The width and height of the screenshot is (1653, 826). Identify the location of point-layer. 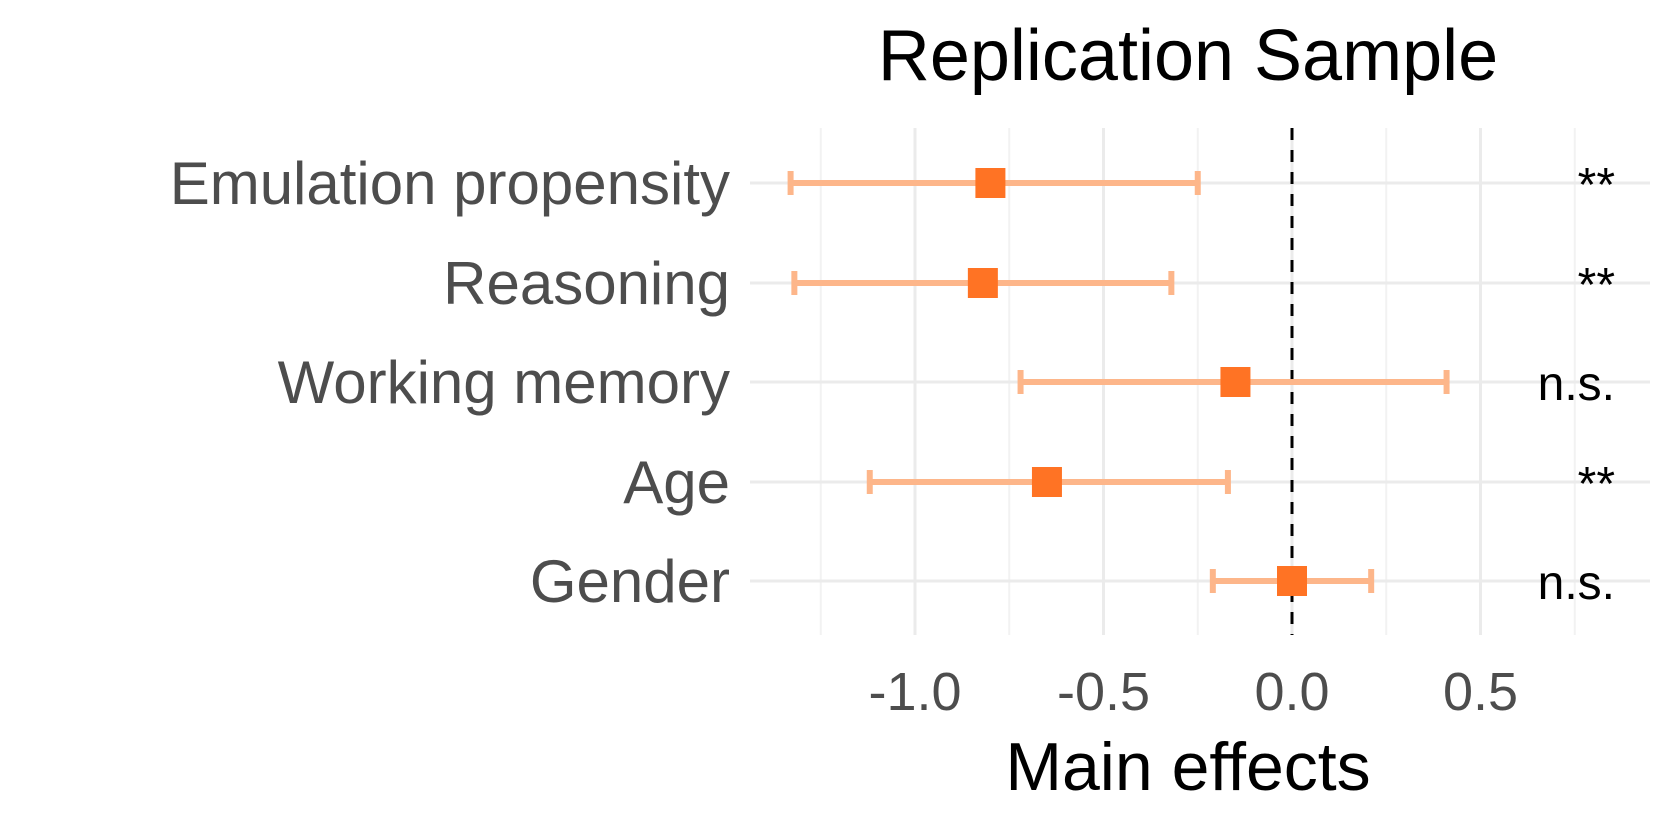
(1137, 382).